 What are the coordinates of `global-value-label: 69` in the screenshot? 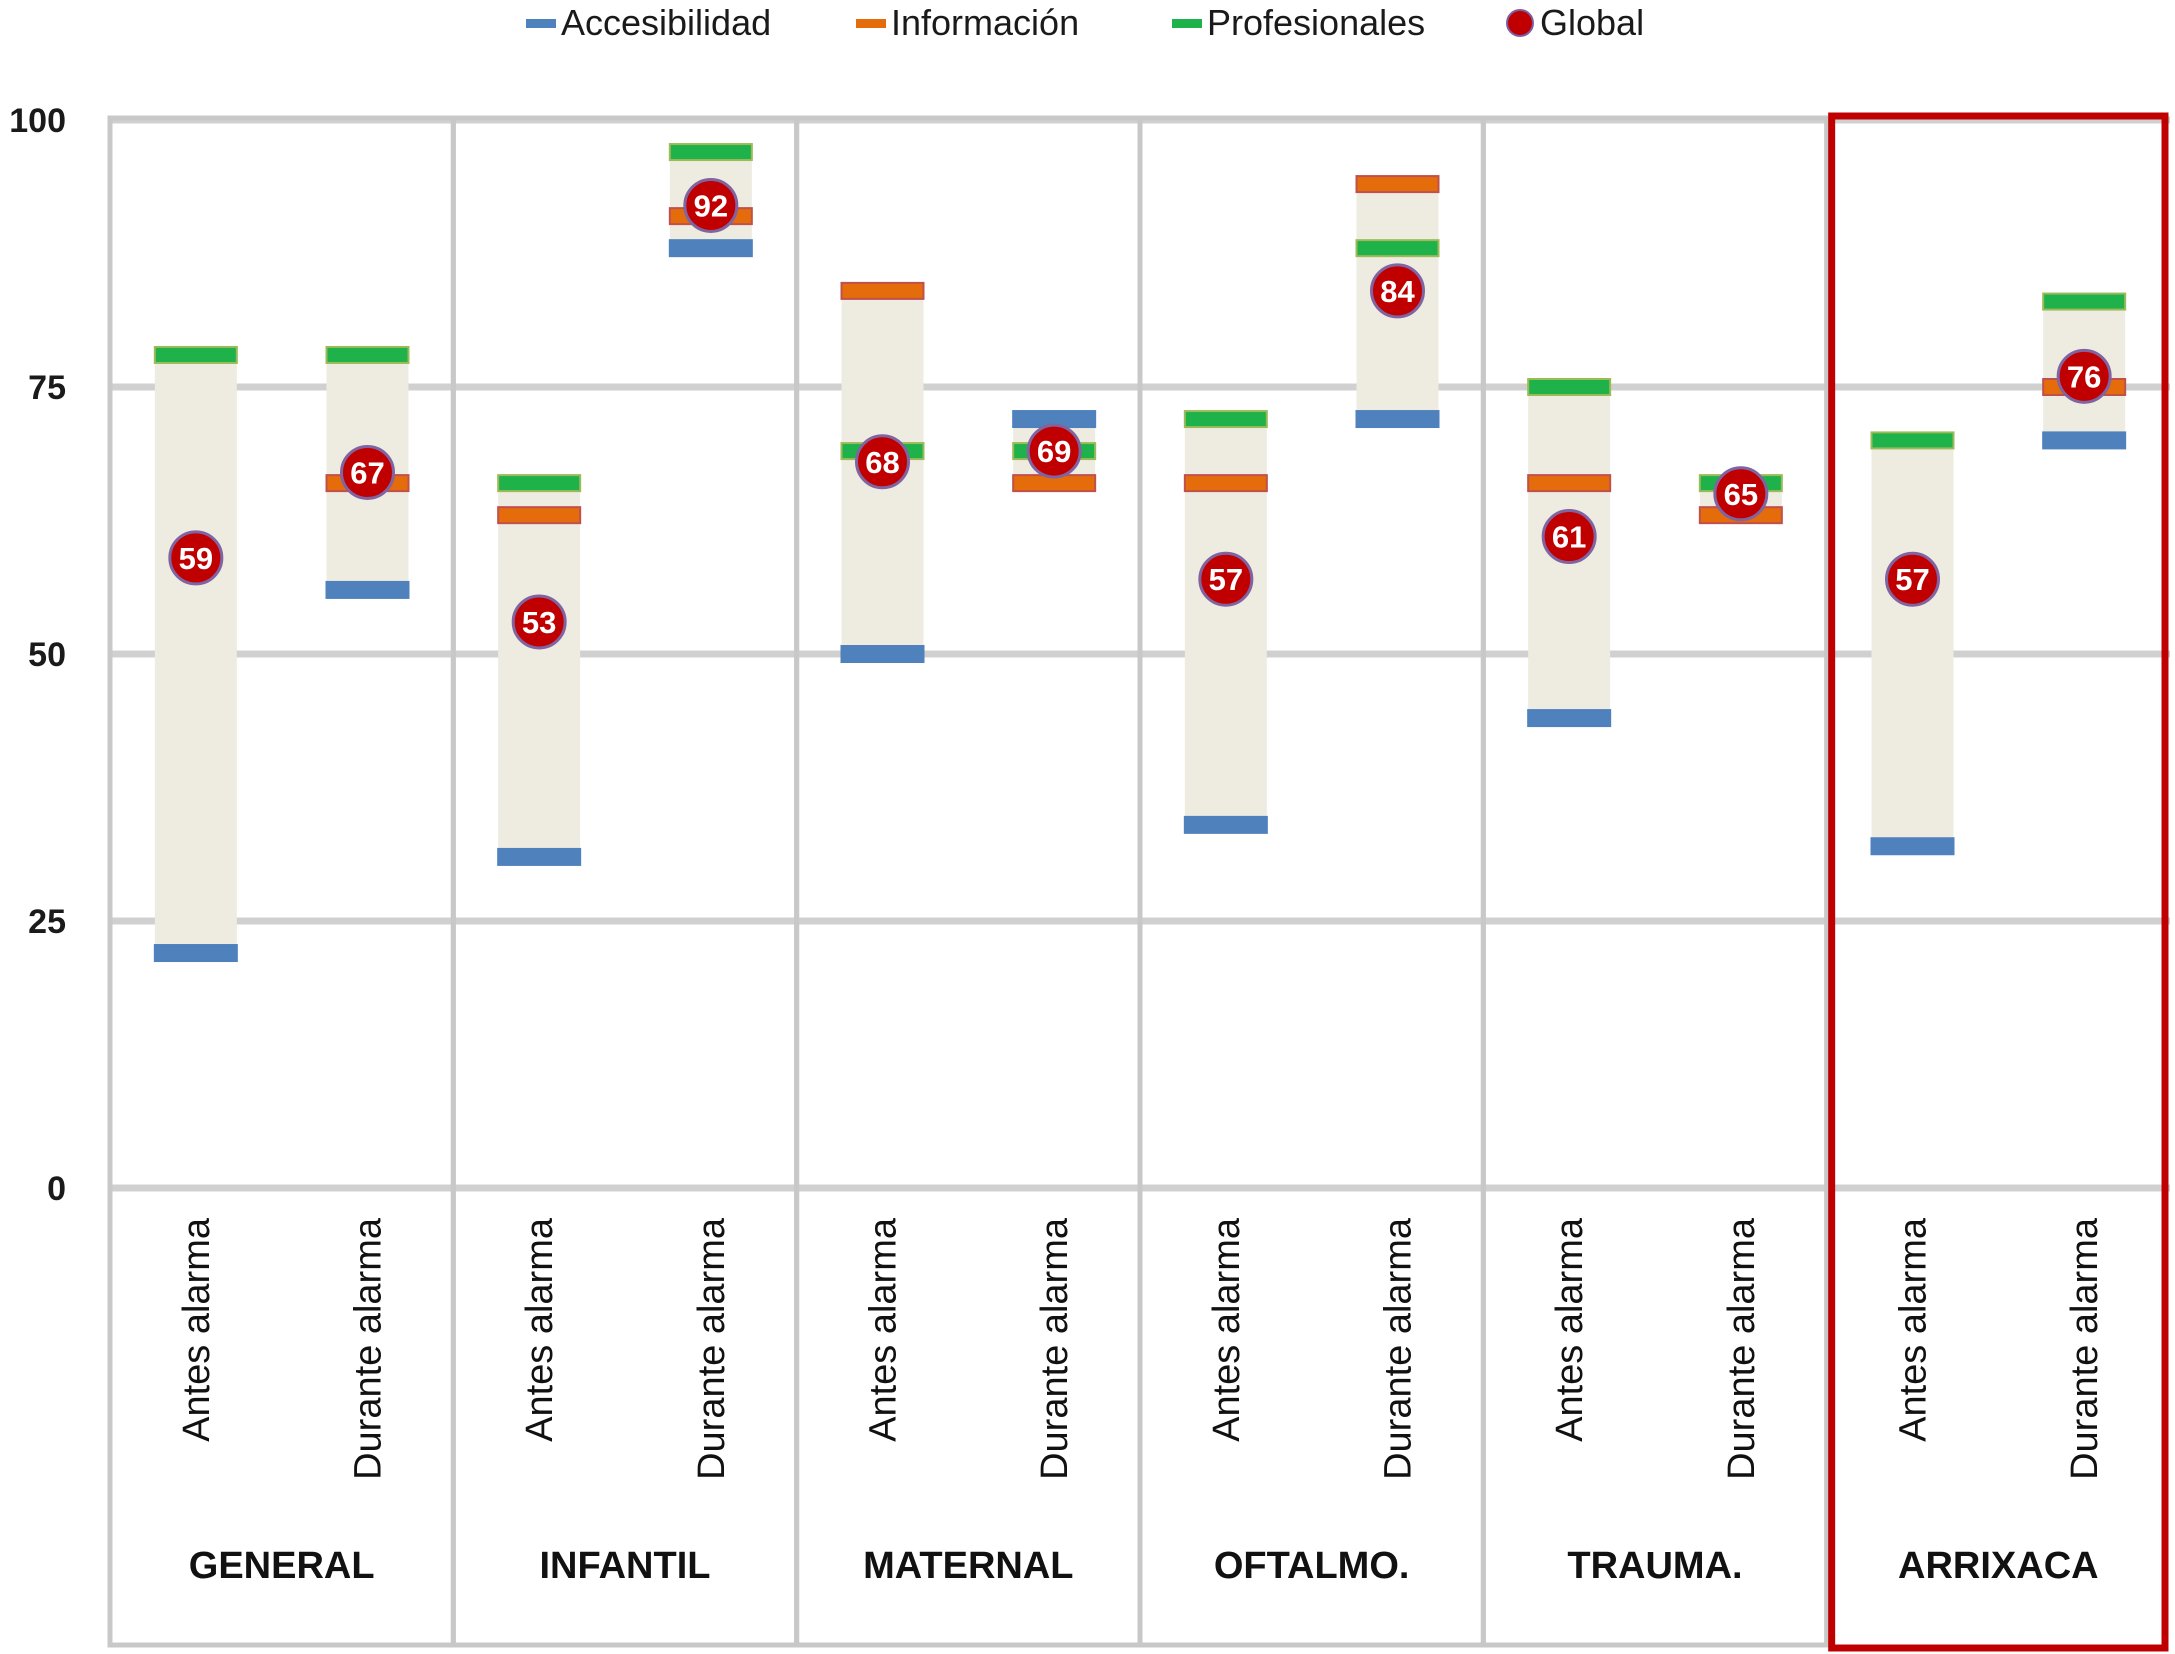 It's located at (1054, 451).